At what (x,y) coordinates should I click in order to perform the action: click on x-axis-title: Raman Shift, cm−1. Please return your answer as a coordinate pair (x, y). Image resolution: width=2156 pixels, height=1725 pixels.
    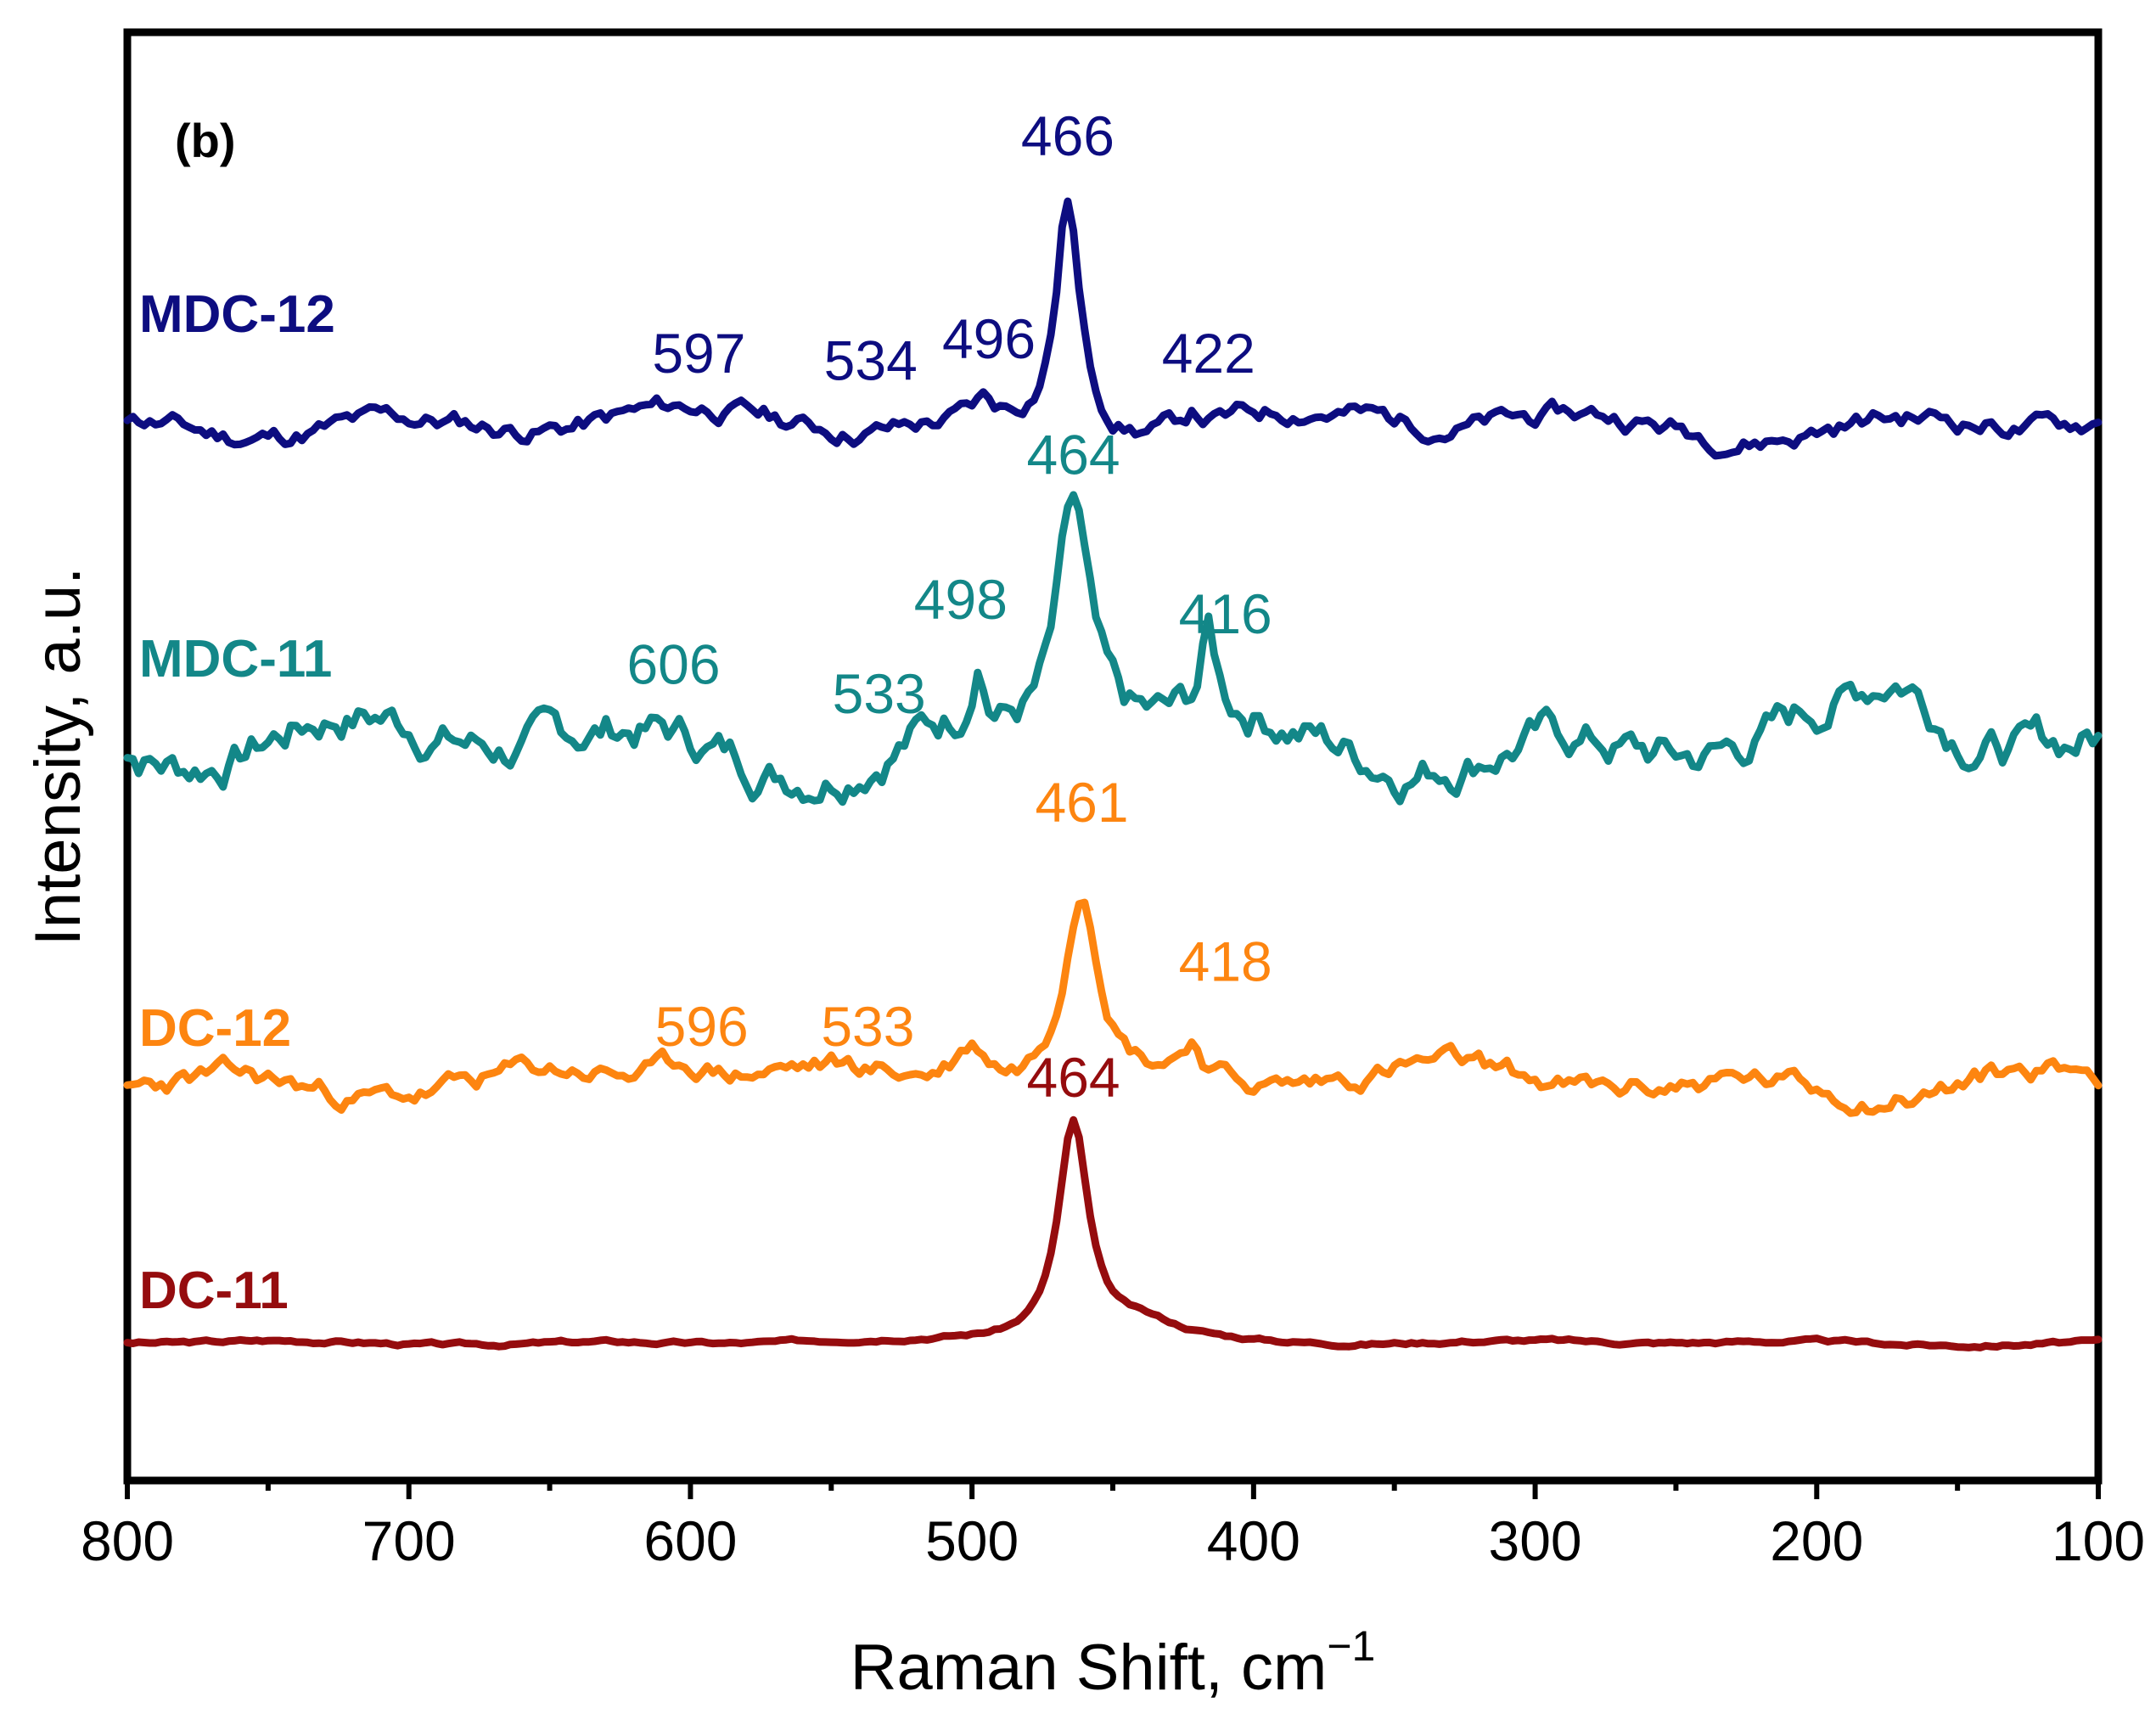
    Looking at the image, I should click on (1113, 1663).